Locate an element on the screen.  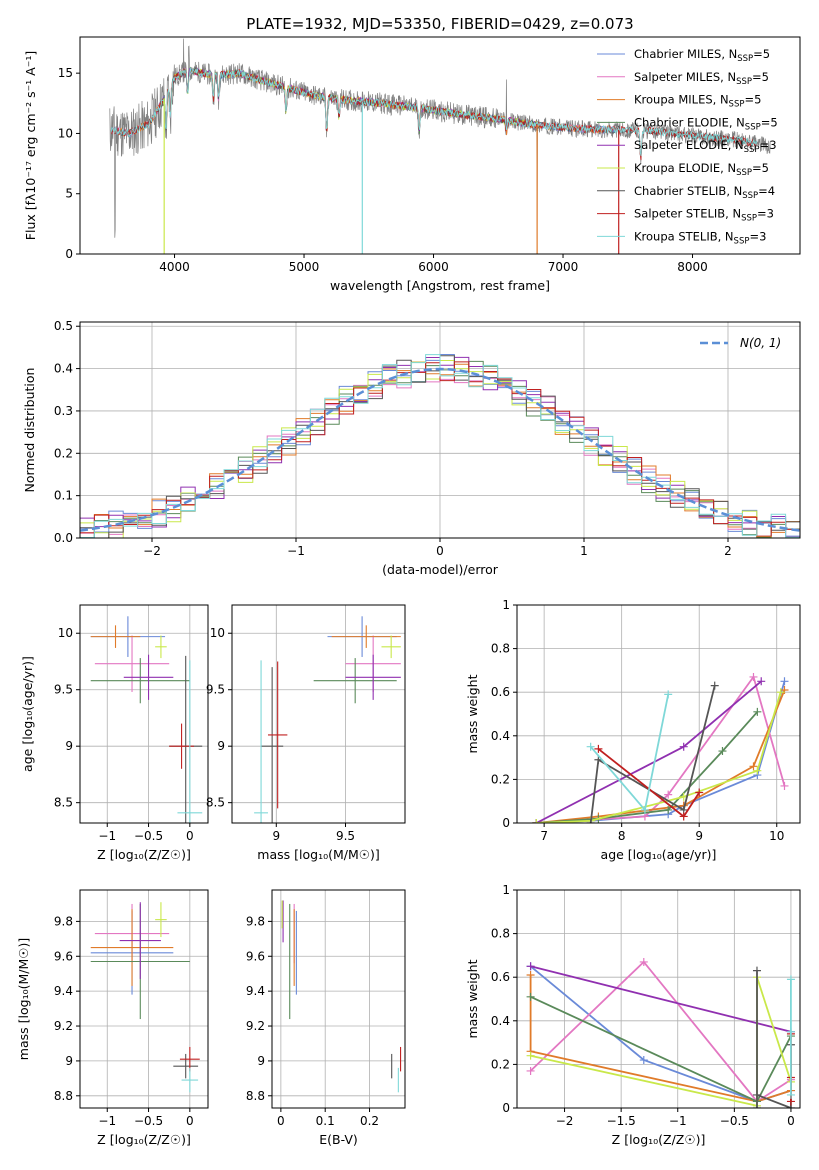
legend: N(0, 1) is located at coordinates (740, 343).